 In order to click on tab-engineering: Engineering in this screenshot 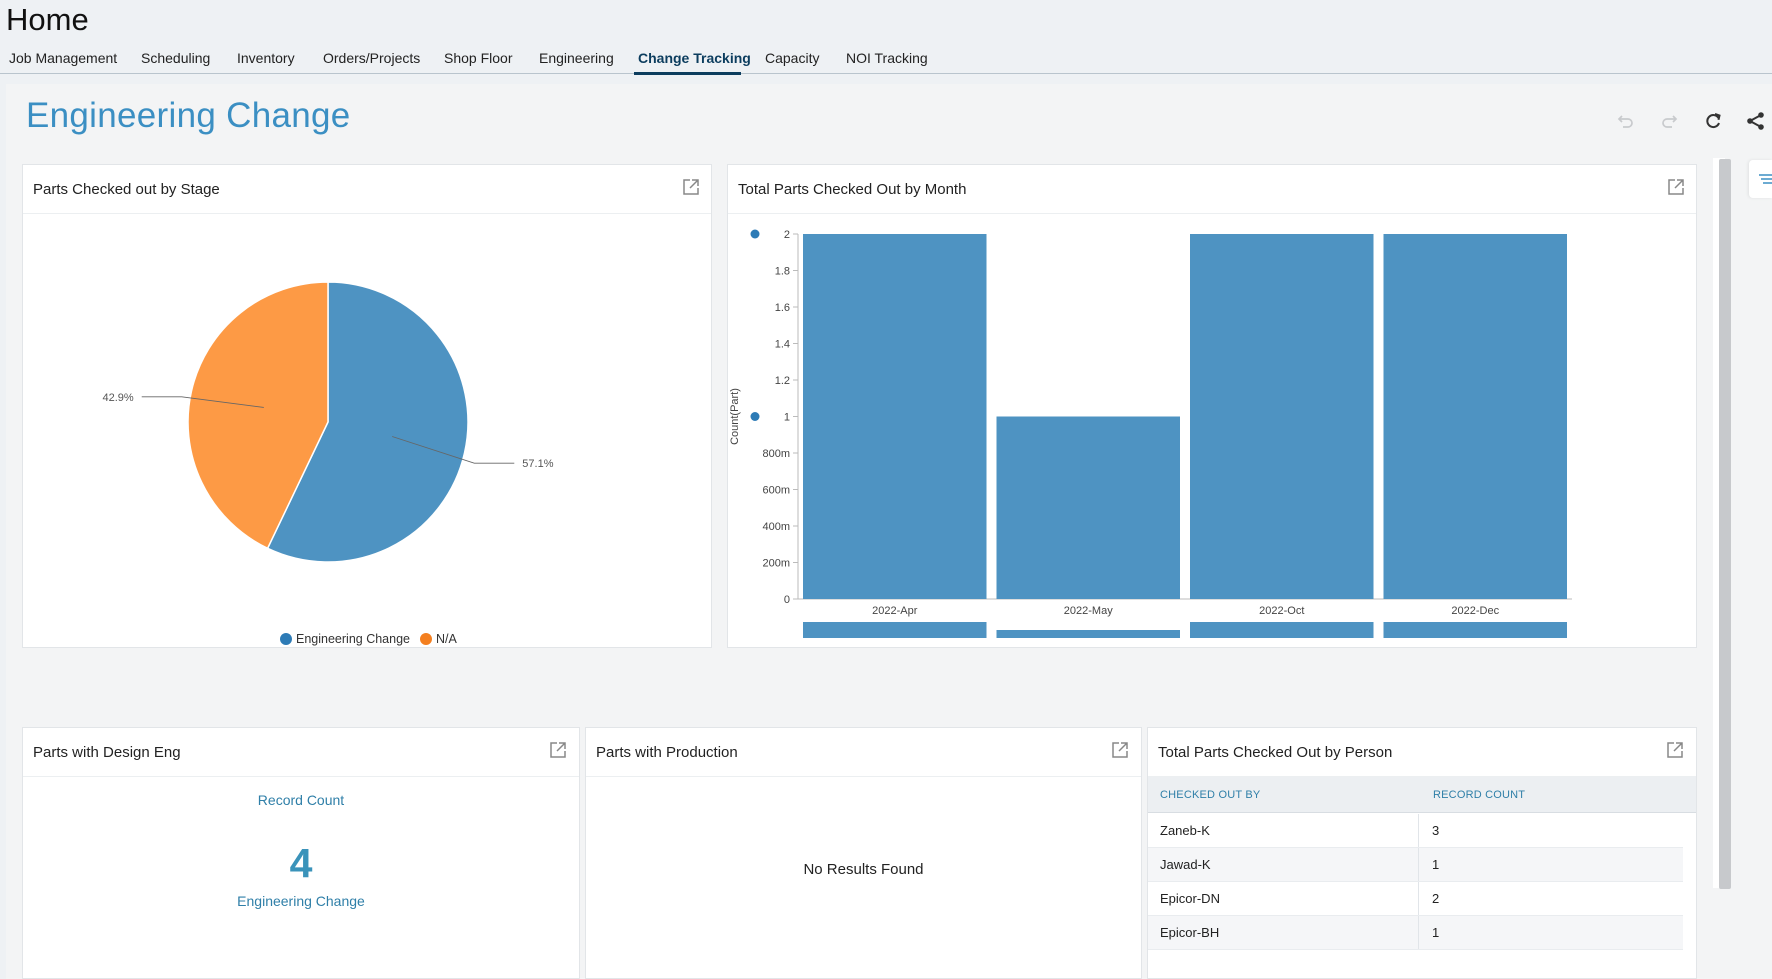, I will do `click(576, 58)`.